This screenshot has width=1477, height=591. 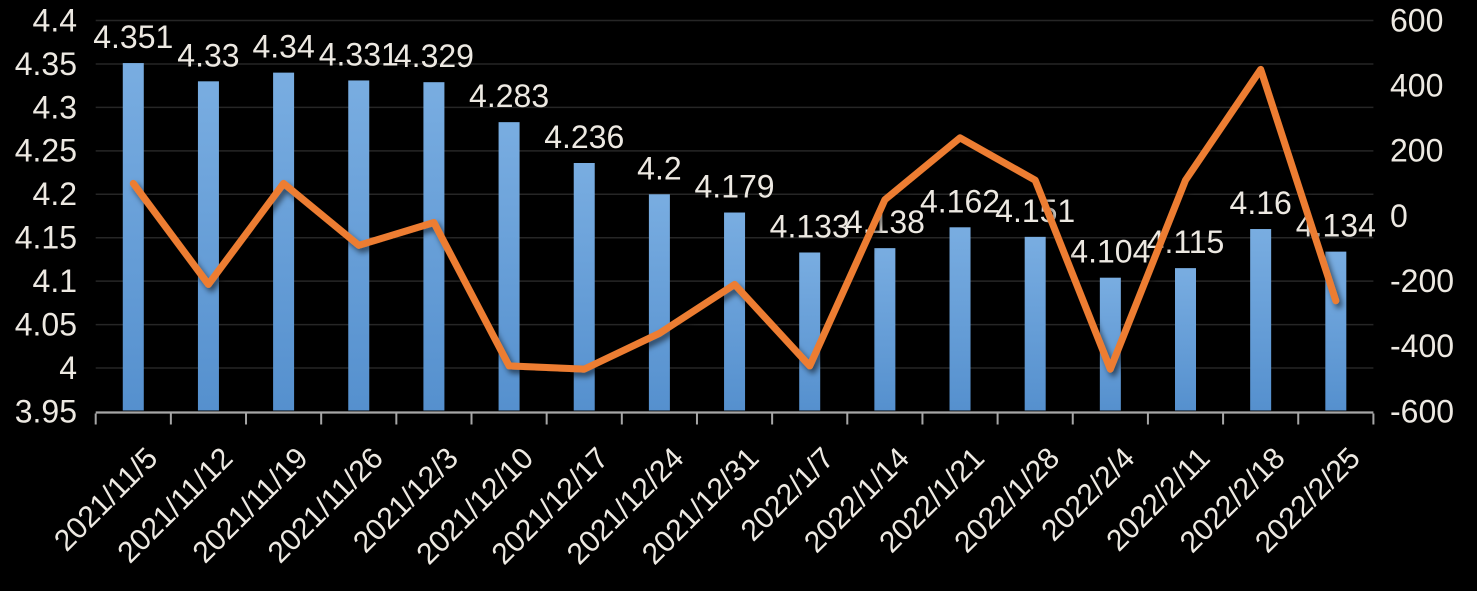 I want to click on right-axis-tick-label: 0, so click(x=1399, y=216).